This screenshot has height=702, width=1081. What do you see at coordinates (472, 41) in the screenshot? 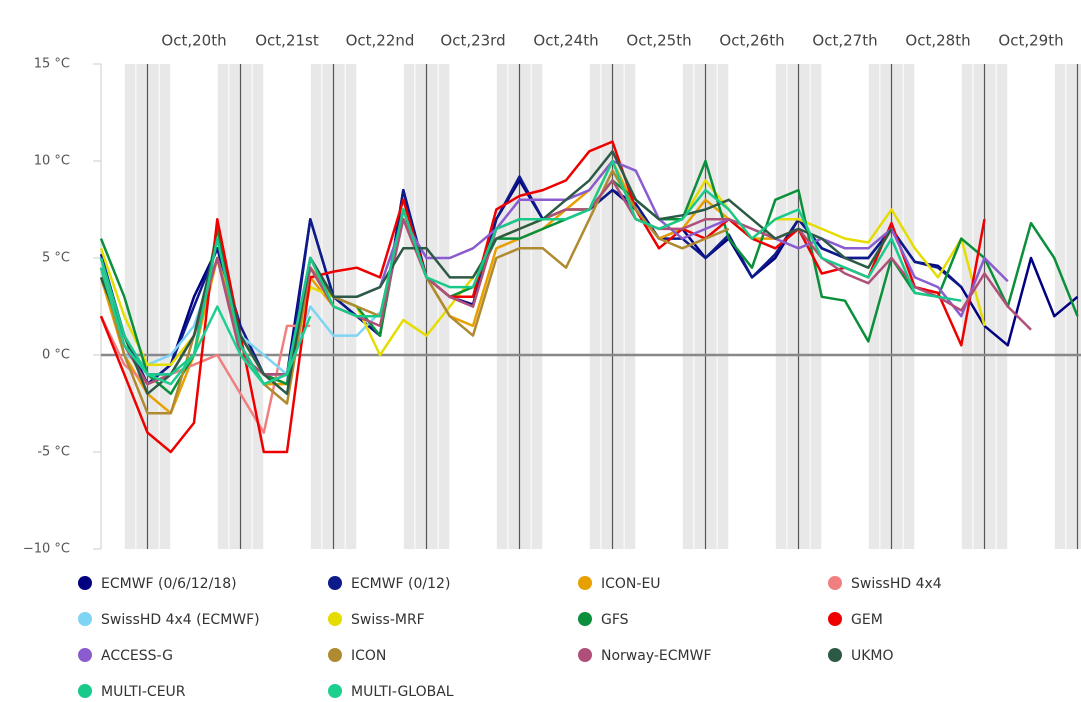
I see `x-tick-label: Oct,23rd` at bounding box center [472, 41].